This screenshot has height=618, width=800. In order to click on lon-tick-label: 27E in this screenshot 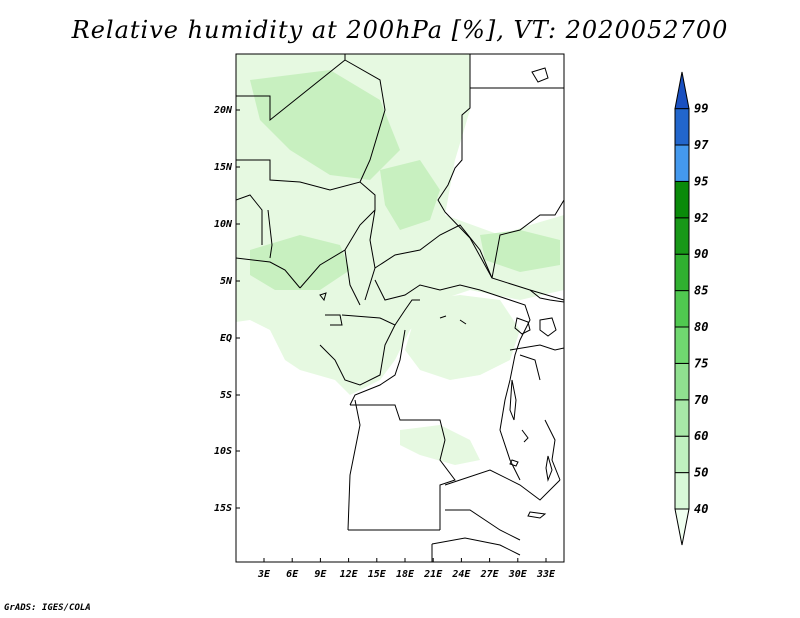, I will do `click(490, 574)`.